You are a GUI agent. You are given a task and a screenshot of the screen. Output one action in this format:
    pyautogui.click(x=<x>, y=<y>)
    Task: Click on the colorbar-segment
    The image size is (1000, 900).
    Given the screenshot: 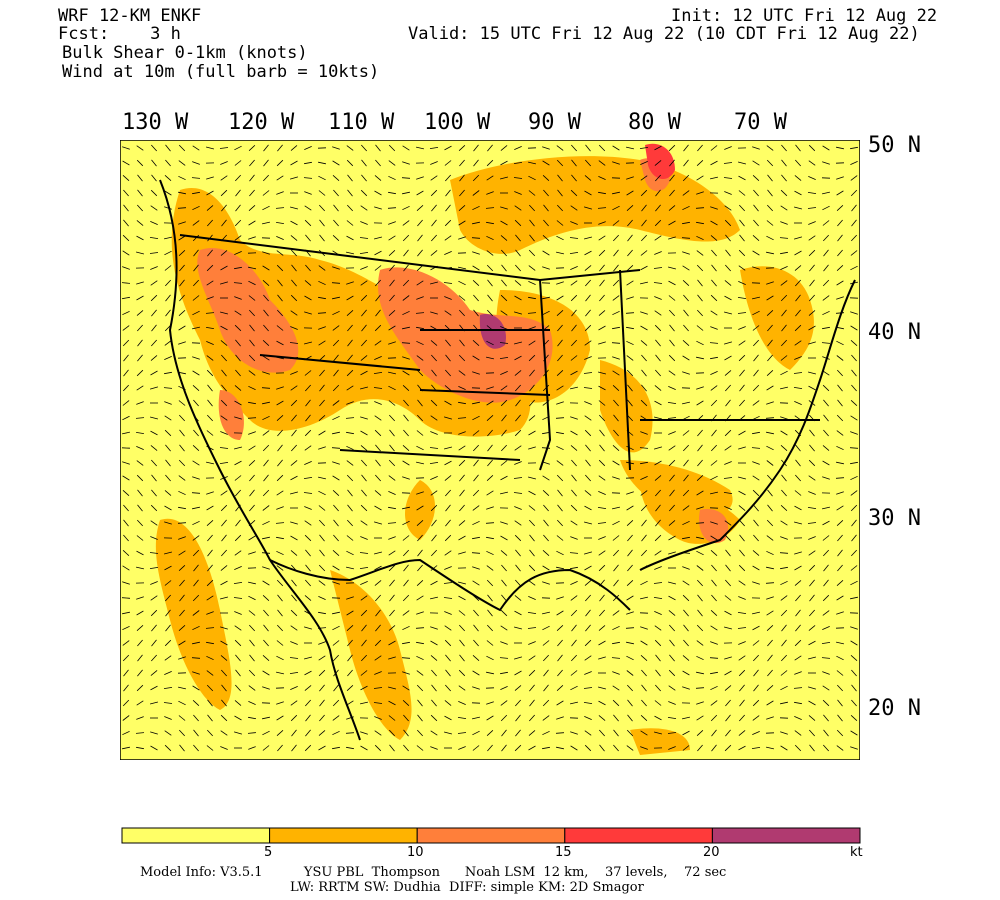 What is the action you would take?
    pyautogui.click(x=638, y=835)
    